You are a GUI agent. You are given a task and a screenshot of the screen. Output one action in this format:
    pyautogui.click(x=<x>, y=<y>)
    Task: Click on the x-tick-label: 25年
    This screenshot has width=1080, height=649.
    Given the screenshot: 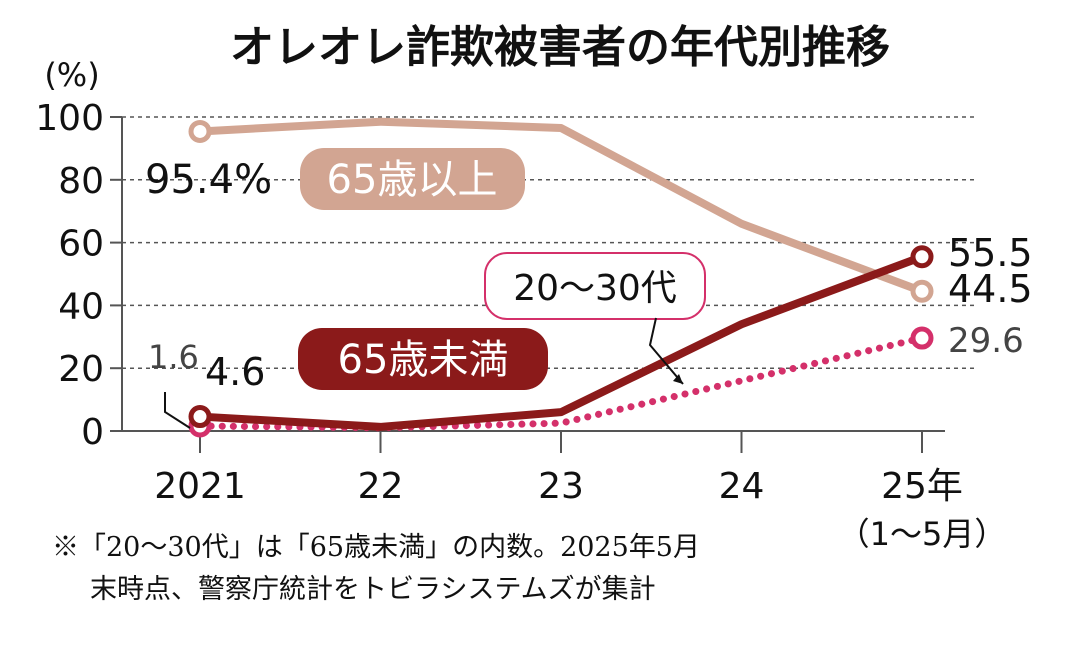 What is the action you would take?
    pyautogui.click(x=922, y=486)
    